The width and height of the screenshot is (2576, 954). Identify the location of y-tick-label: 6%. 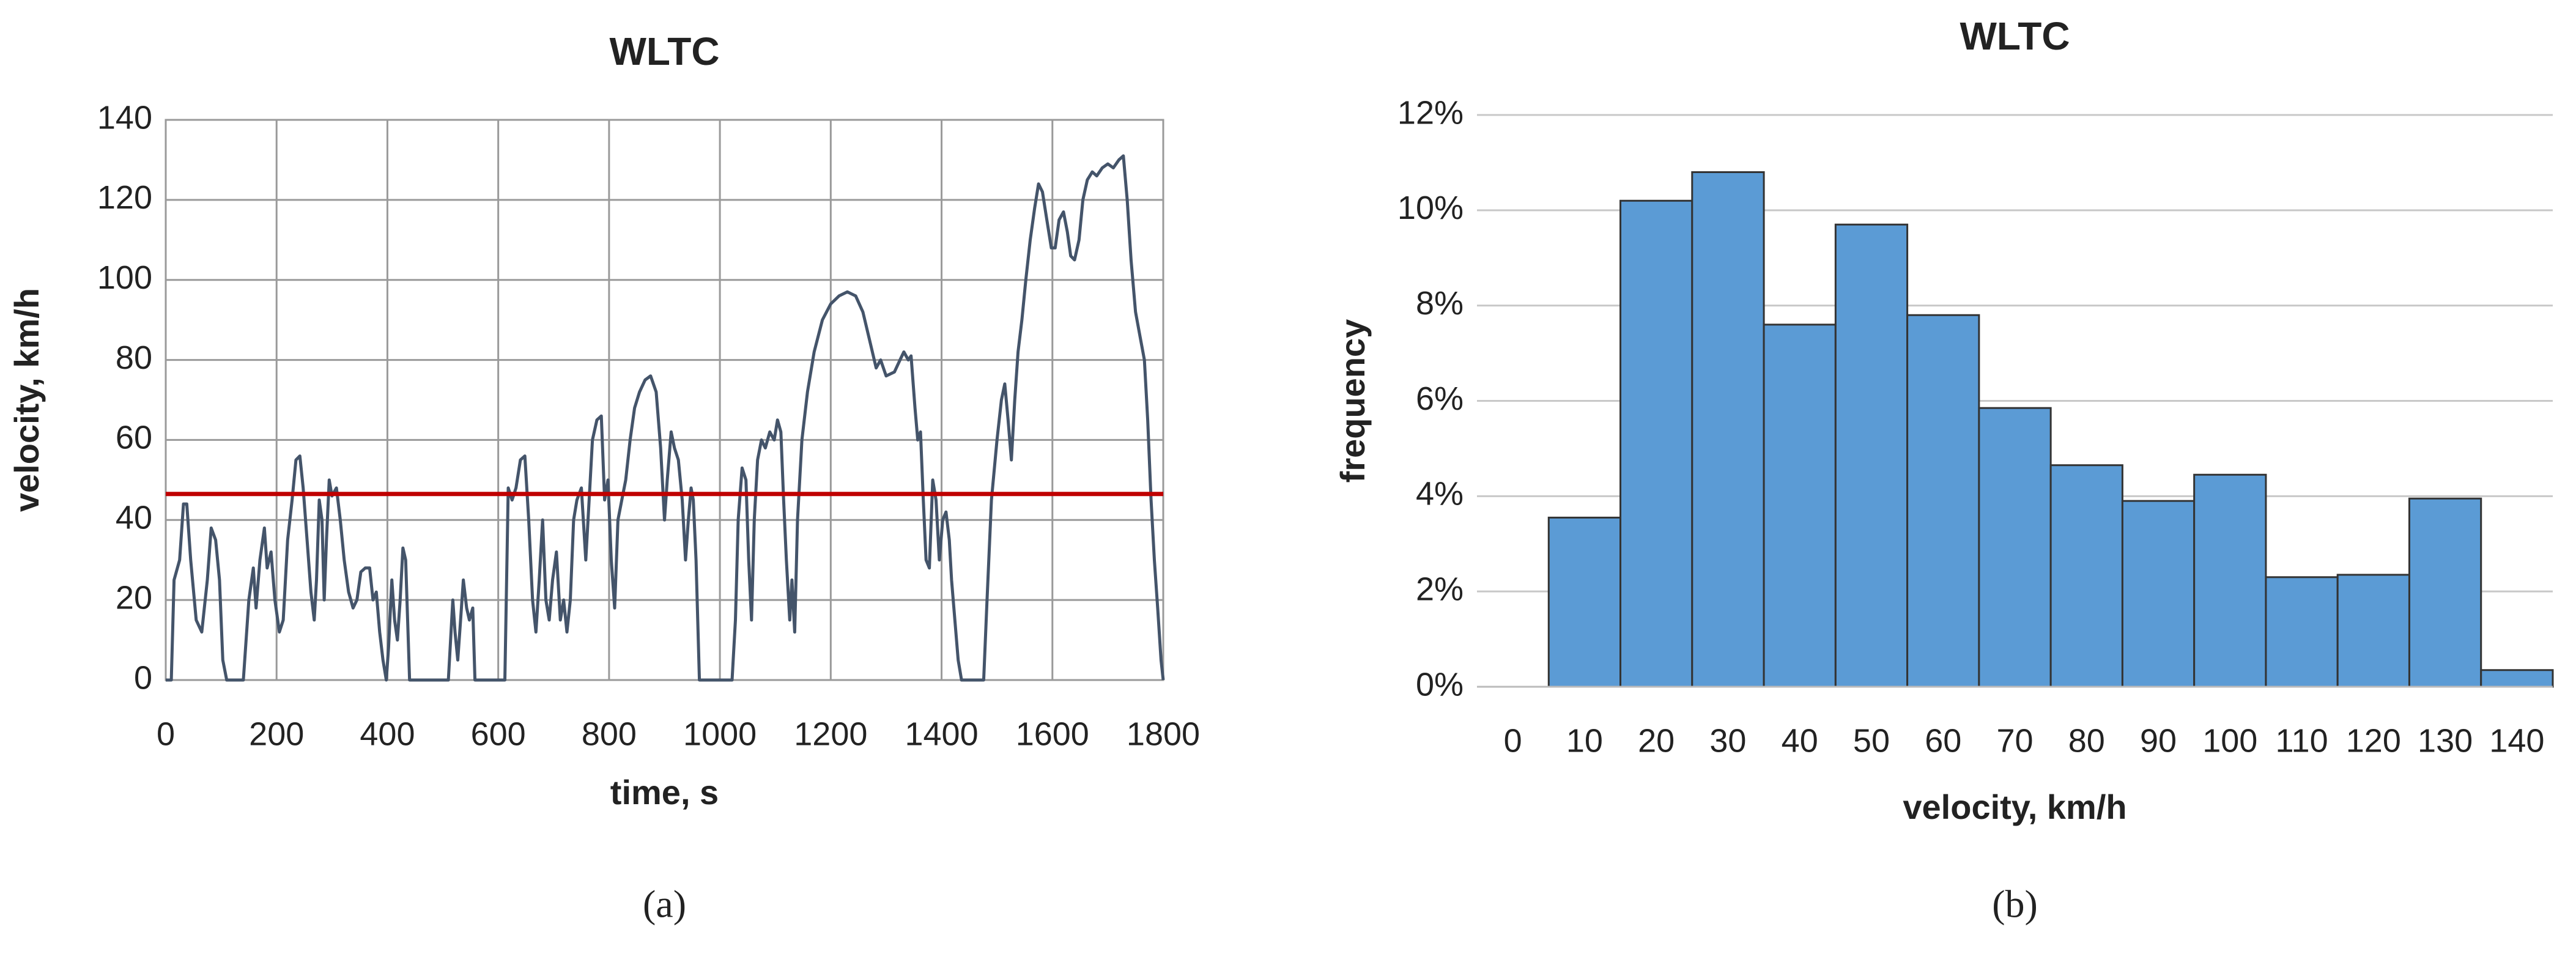
(1440, 399).